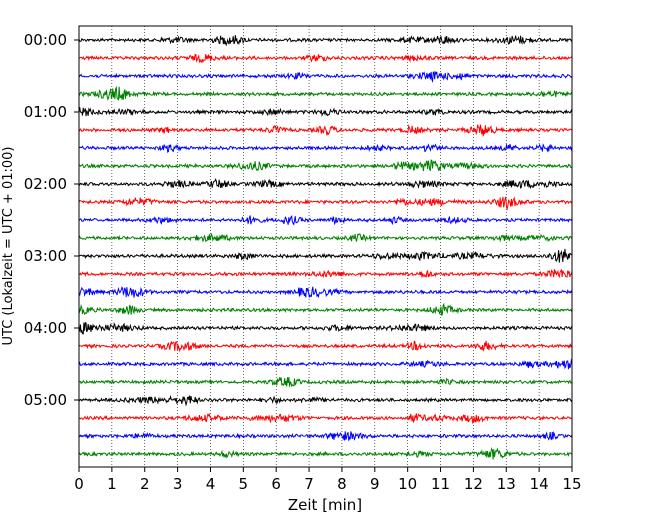 The image size is (650, 520). I want to click on x-tick-label: 8, so click(342, 484).